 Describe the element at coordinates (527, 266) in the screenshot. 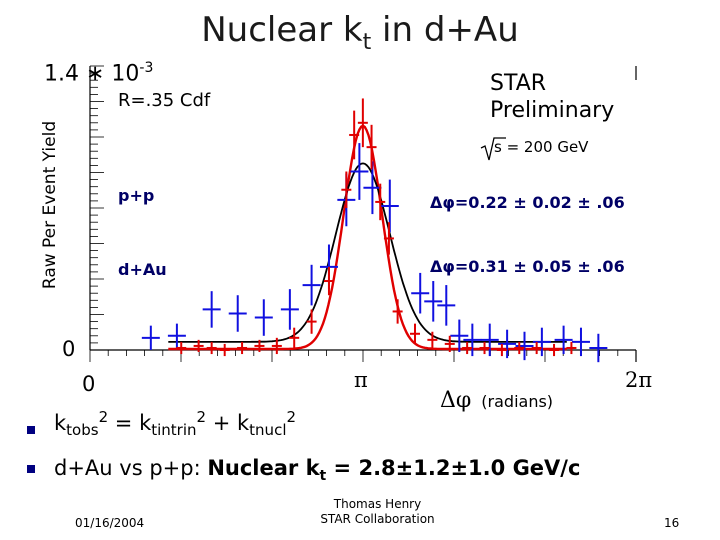

I see `dphi-dau-value: Δφ=0.31 ± 0.05 ± .06` at that location.